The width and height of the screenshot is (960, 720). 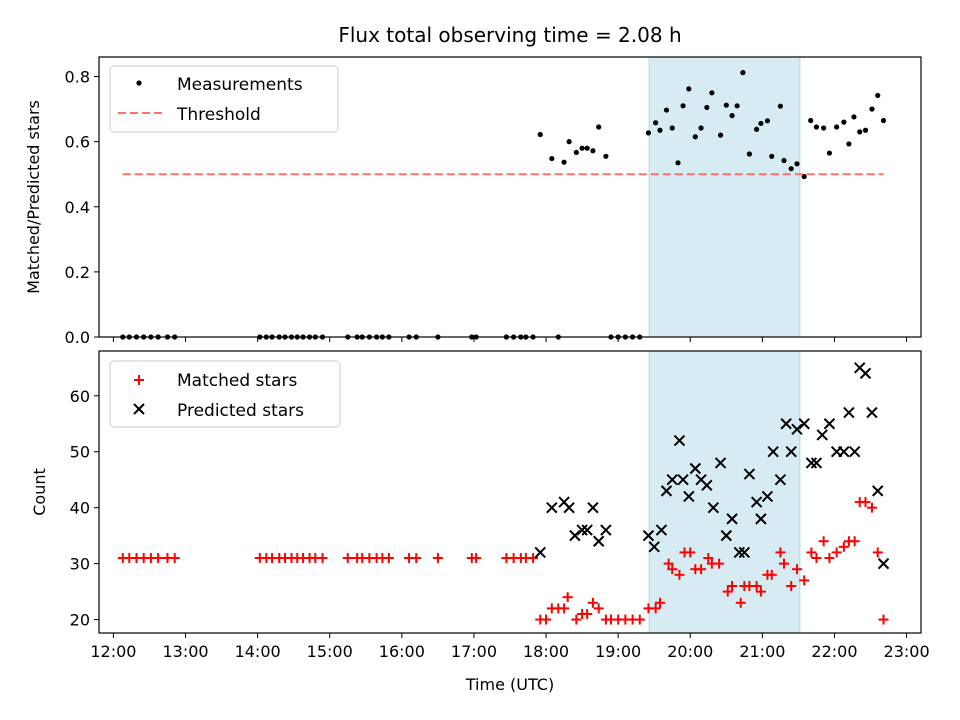 I want to click on y-tick-label: 0.4, so click(x=77, y=207).